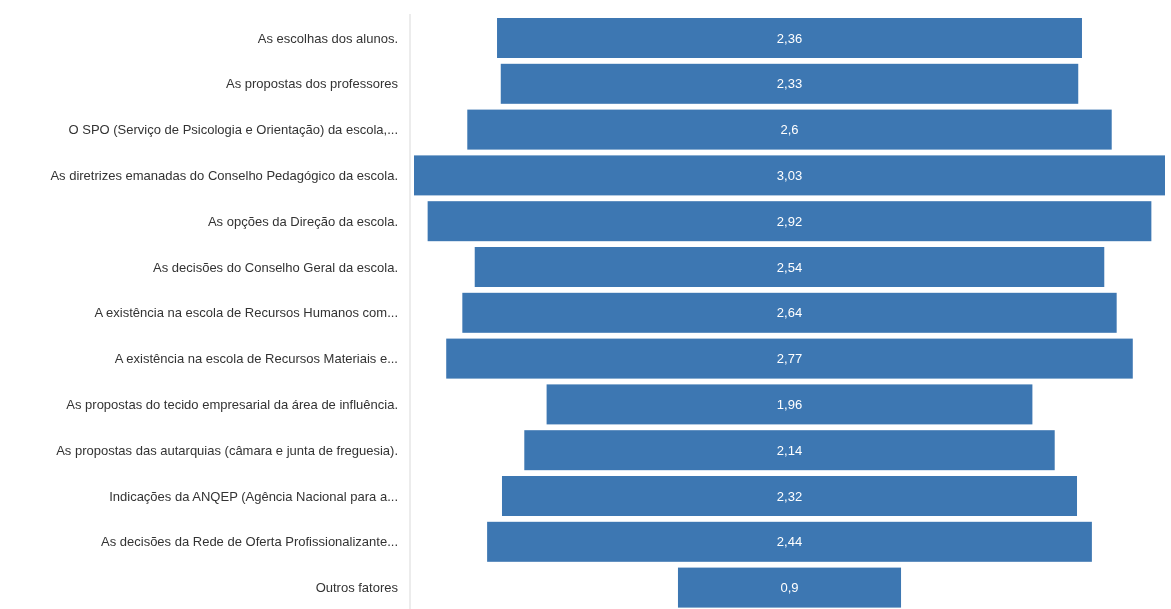  What do you see at coordinates (789, 267) in the screenshot?
I see `data-label: 2,54` at bounding box center [789, 267].